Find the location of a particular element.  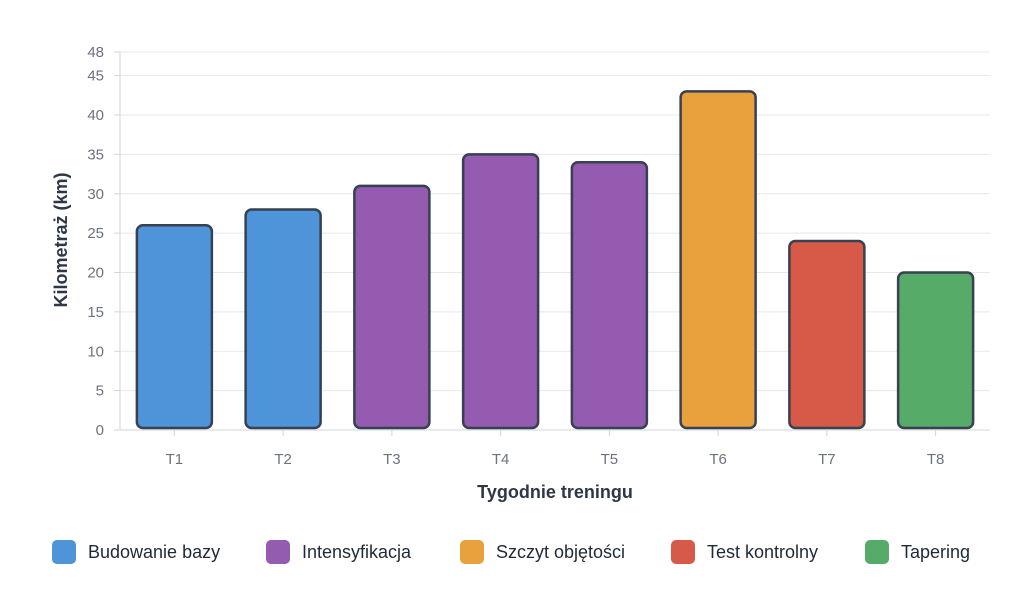

legend-label: Szczyt objętości is located at coordinates (560, 552).